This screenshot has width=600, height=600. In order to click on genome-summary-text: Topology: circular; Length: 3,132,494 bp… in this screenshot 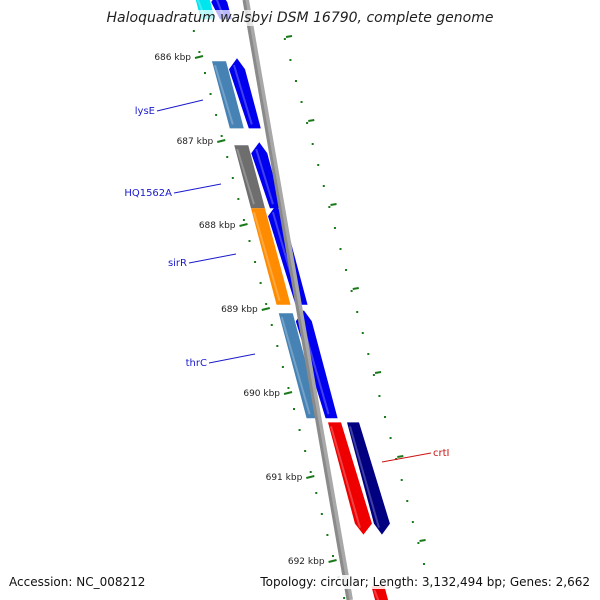, I will do `click(425, 582)`.